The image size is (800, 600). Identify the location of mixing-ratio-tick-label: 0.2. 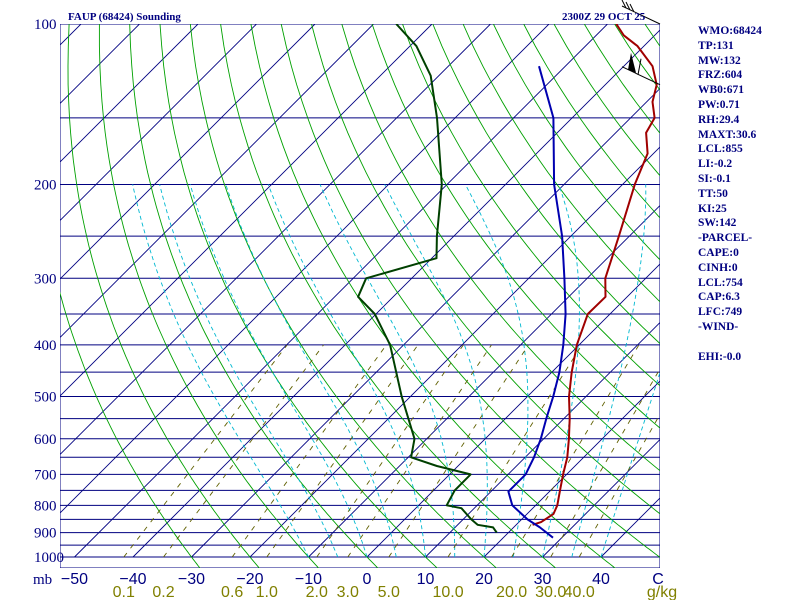
(163, 592).